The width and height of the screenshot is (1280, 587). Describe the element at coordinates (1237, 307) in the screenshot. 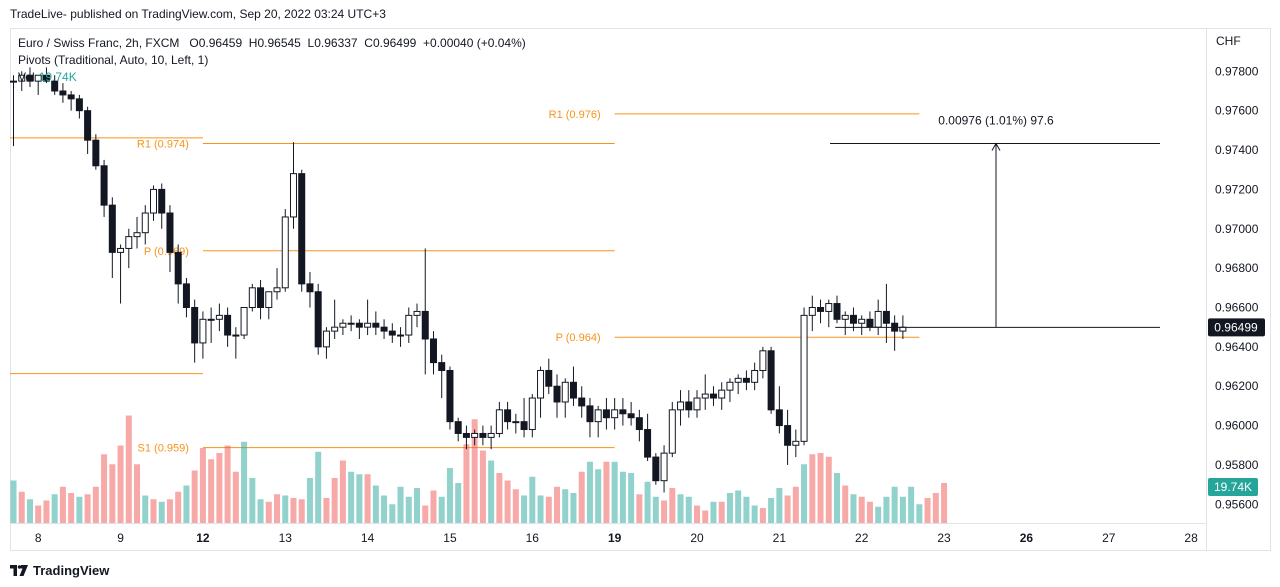

I see `price-tick-label: 0.96600` at that location.